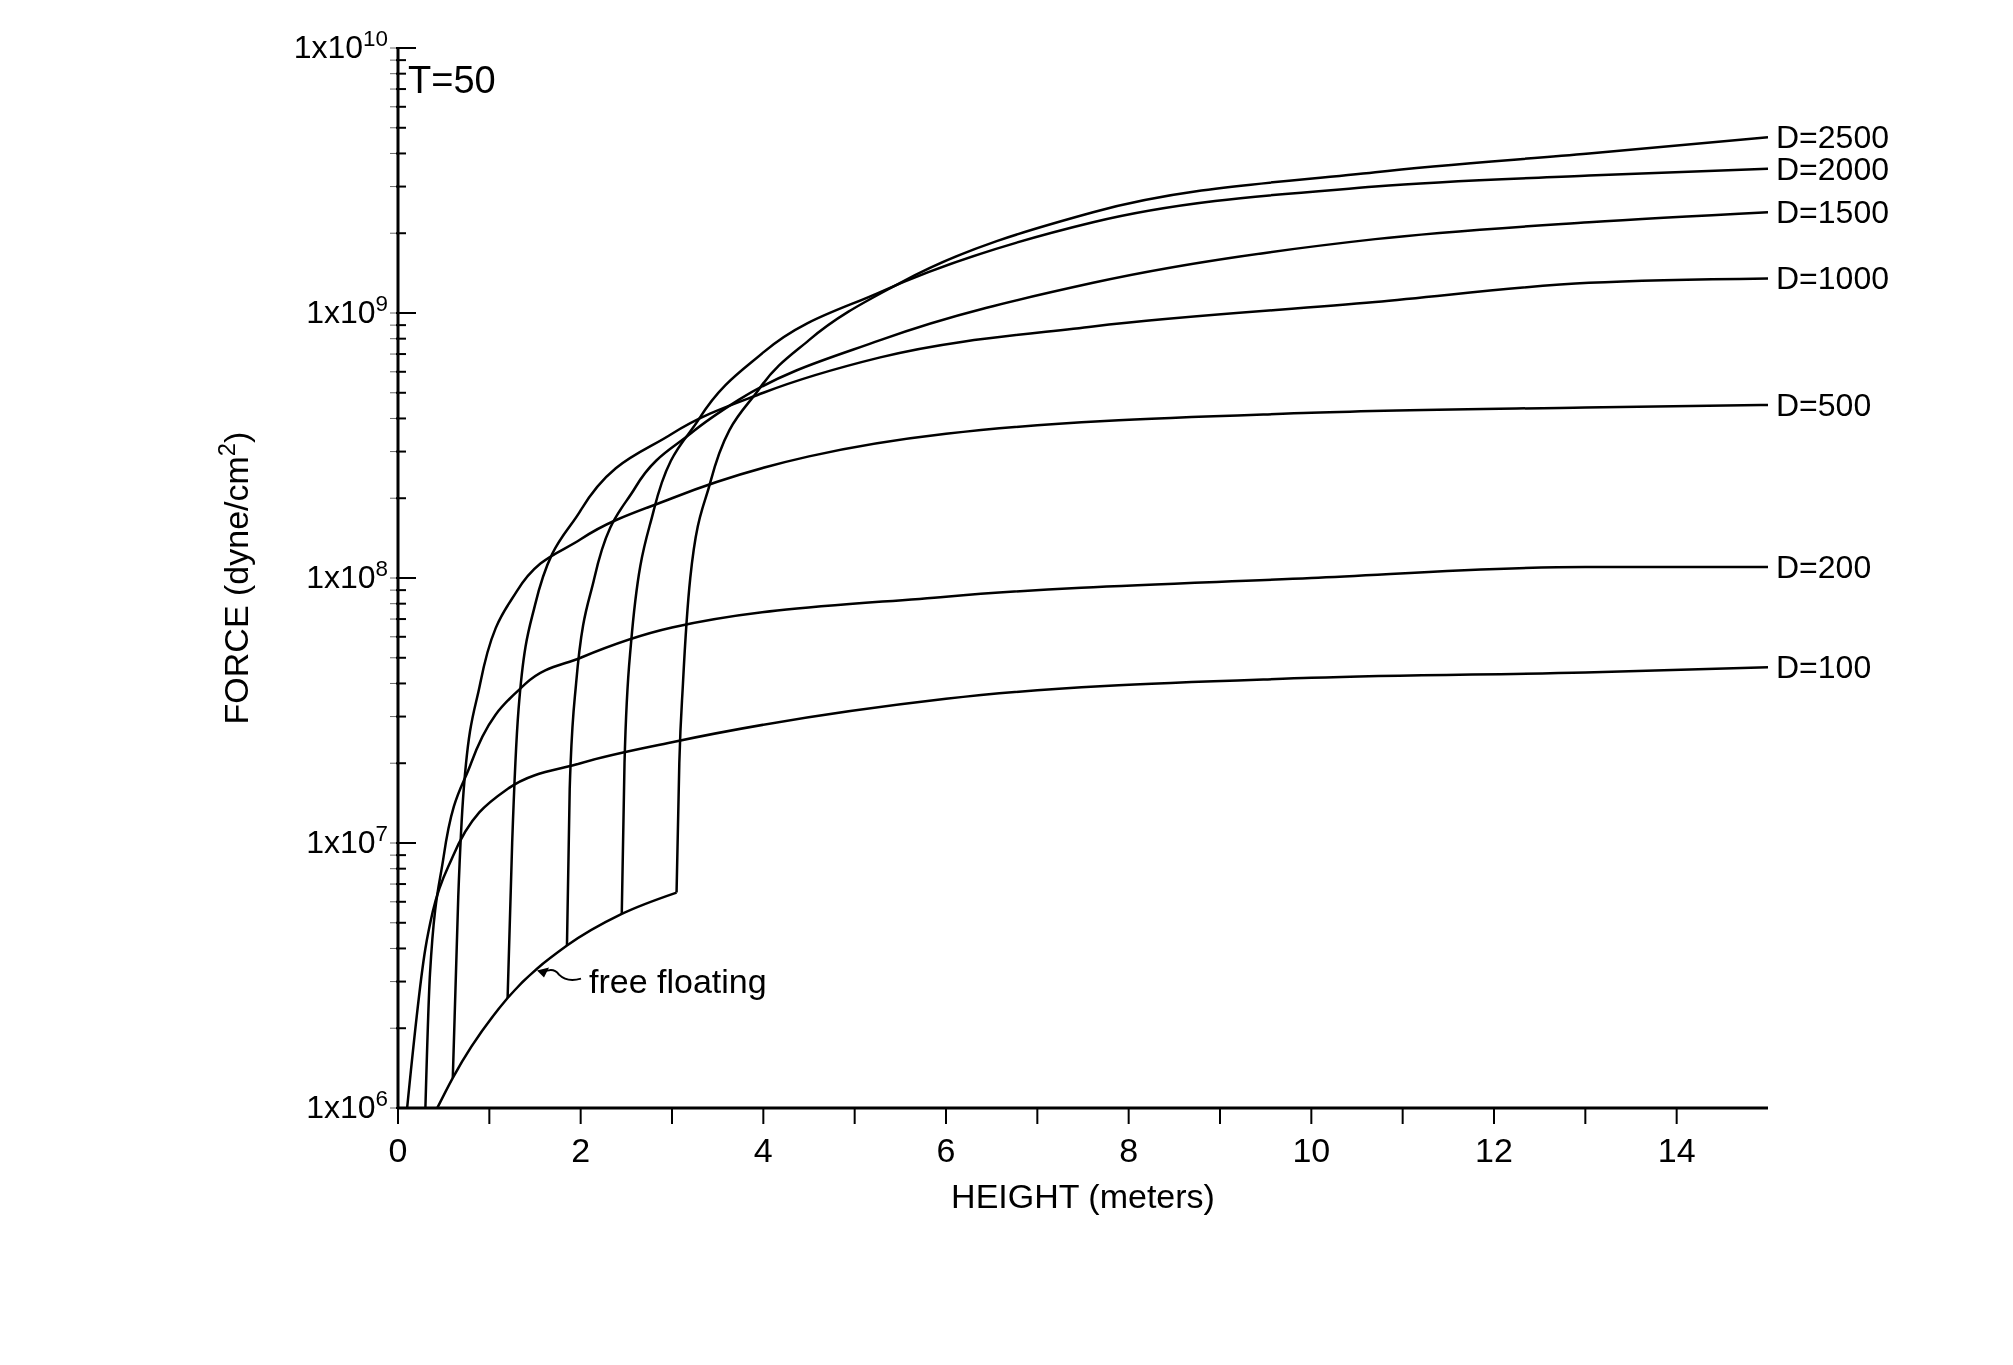 The width and height of the screenshot is (2013, 1365). Describe the element at coordinates (1494, 1150) in the screenshot. I see `x-tick-label: 12` at that location.